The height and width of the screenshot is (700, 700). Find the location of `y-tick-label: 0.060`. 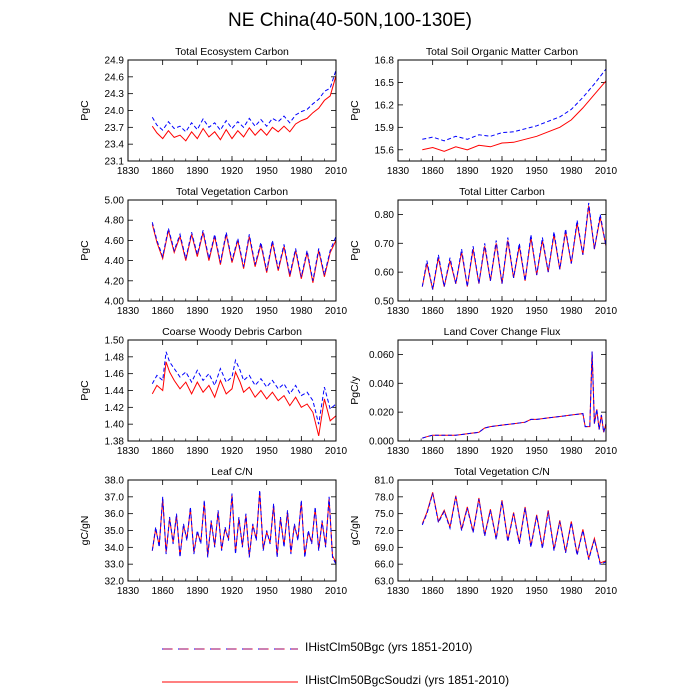

y-tick-label: 0.060 is located at coordinates (381, 355).